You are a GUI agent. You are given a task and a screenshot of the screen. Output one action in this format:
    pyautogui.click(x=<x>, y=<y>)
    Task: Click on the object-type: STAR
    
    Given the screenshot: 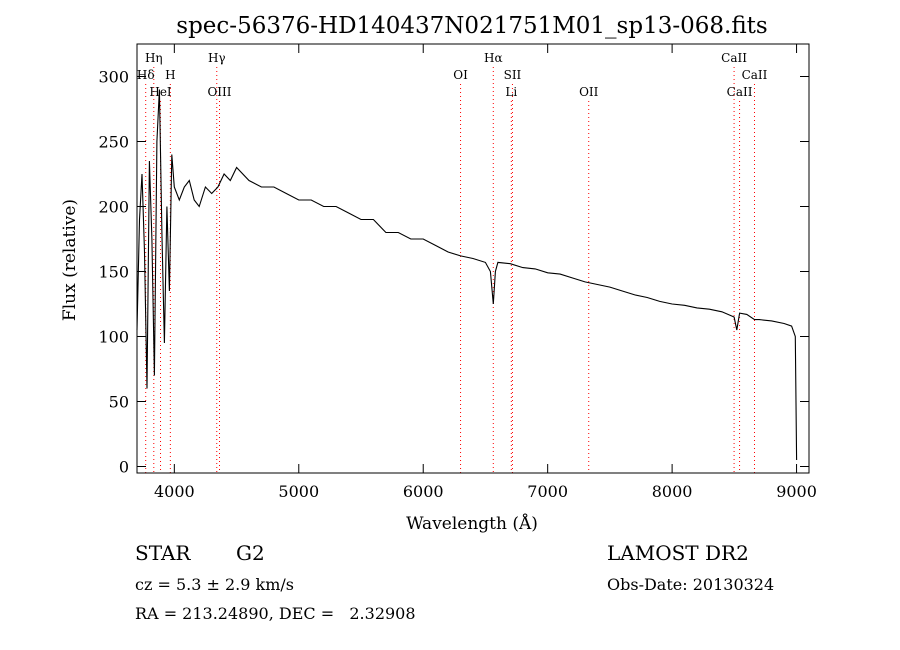 What is the action you would take?
    pyautogui.click(x=163, y=553)
    